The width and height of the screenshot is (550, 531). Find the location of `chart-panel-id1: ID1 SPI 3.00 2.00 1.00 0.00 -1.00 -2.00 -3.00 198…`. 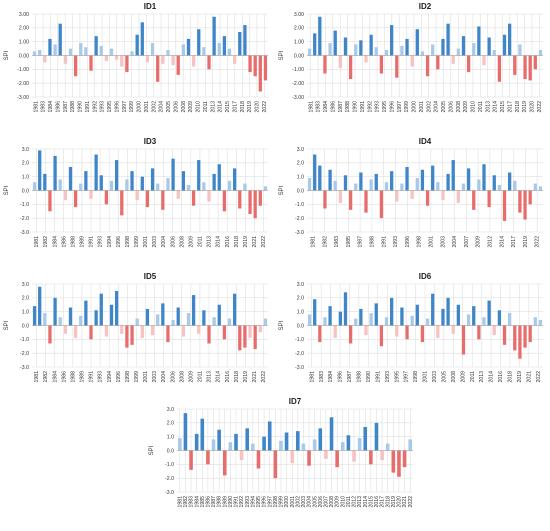

chart-panel-id1: ID1 SPI 3.00 2.00 1.00 0.00 -1.00 -2.00 -3.00 198… is located at coordinates (137, 65).